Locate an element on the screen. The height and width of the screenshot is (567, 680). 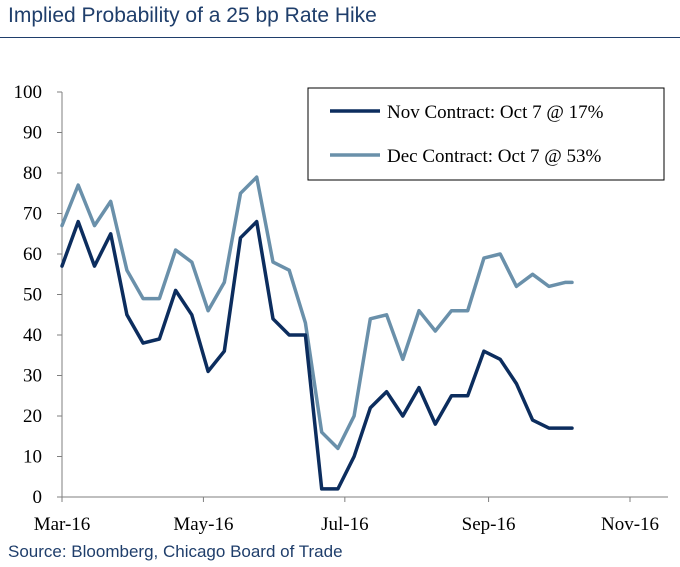
x-tick-label: May-16 is located at coordinates (203, 524).